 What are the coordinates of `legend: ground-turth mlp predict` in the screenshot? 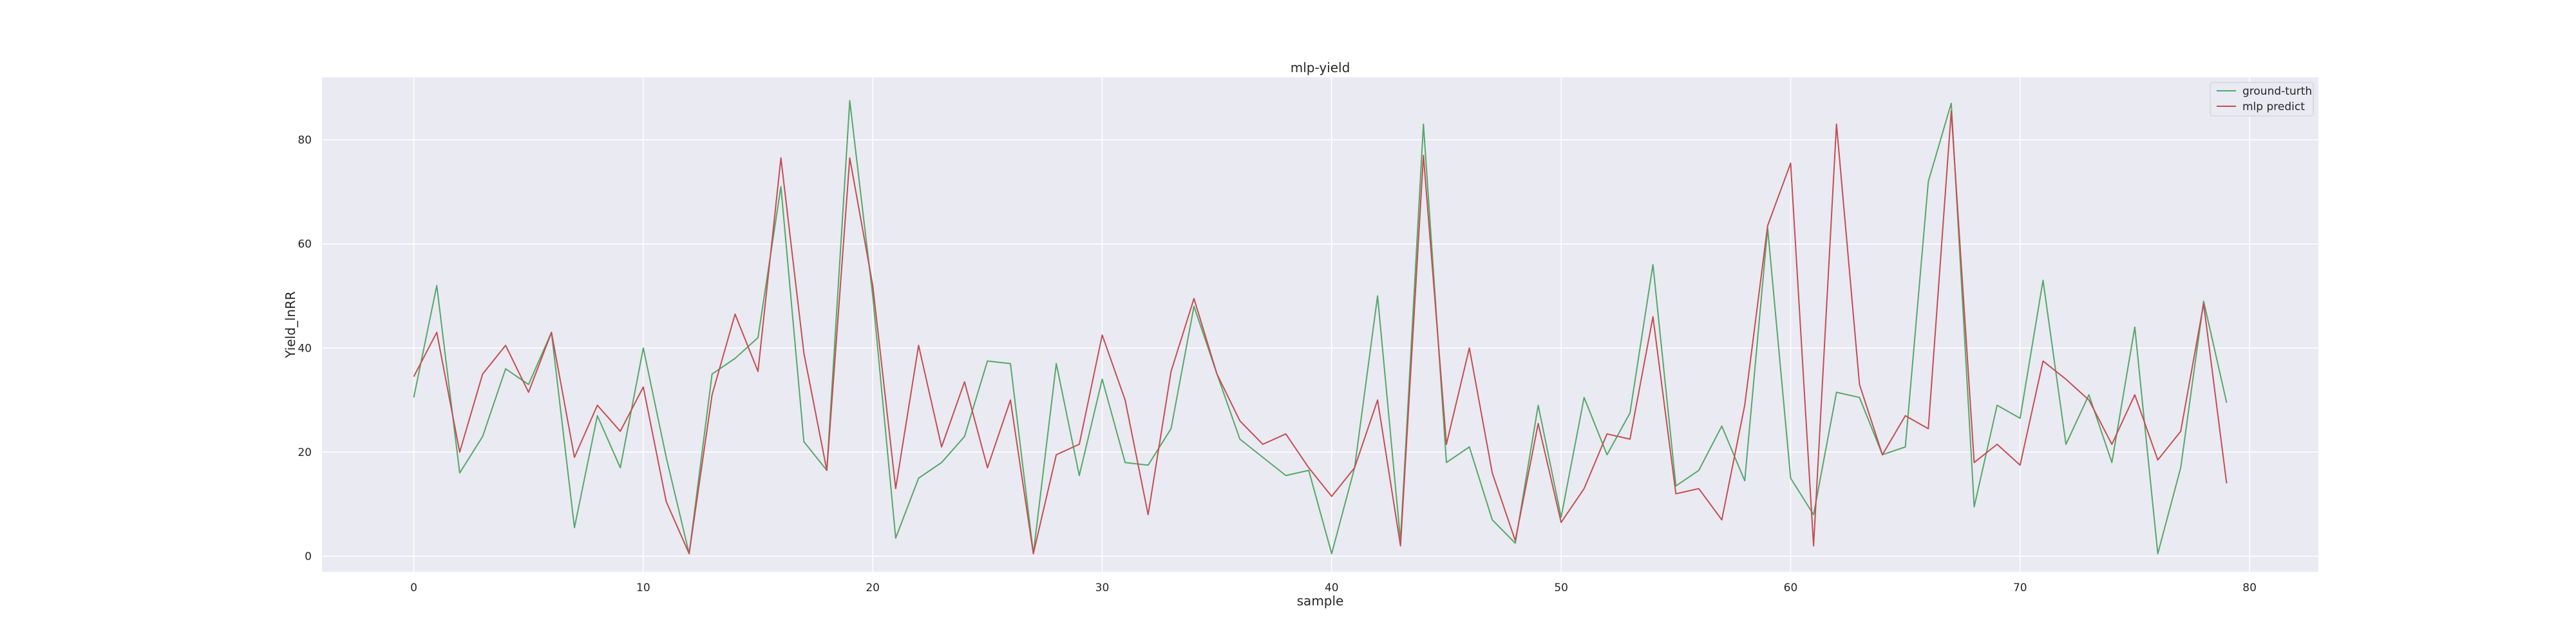 It's located at (2262, 100).